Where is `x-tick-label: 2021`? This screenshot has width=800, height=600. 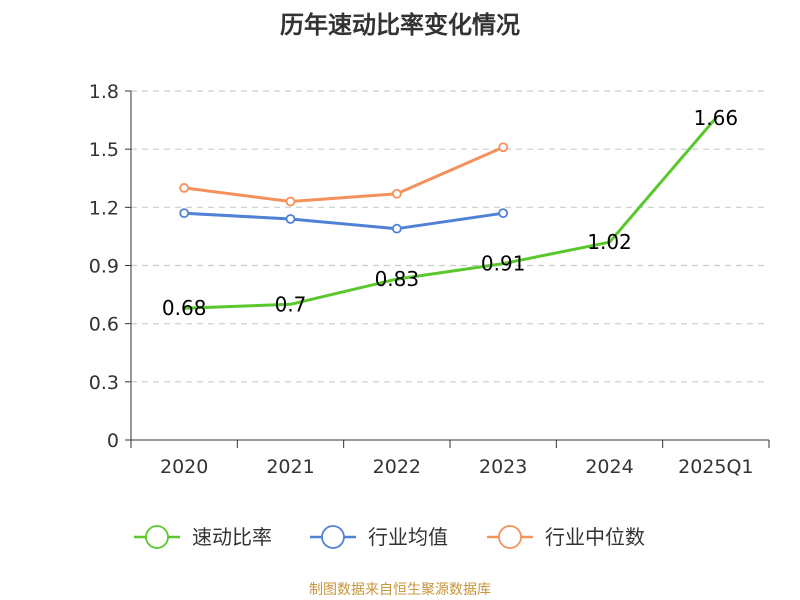
x-tick-label: 2021 is located at coordinates (290, 467).